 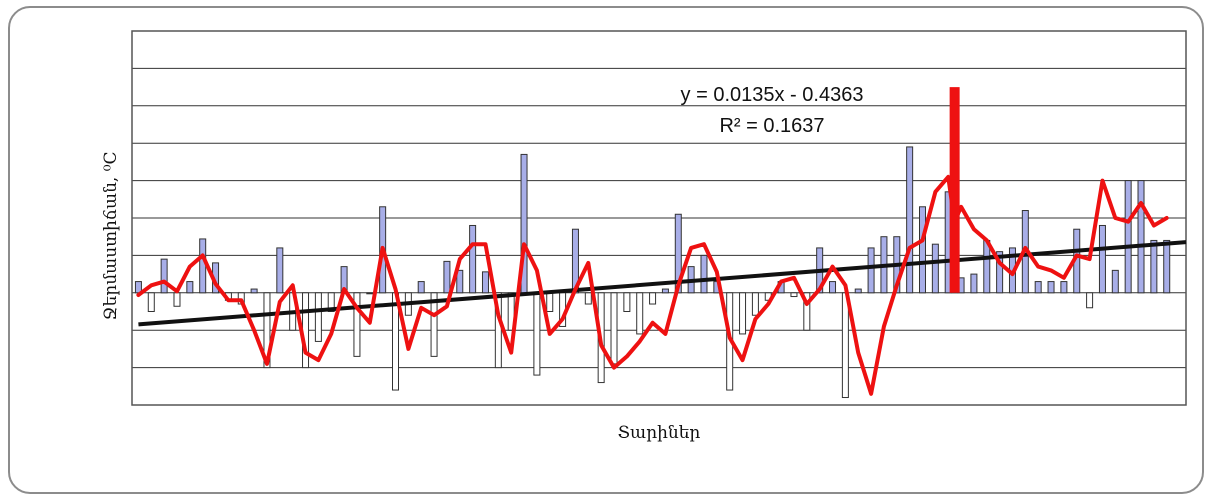 I want to click on y-axis-label: Ջերմաստիճան, ⁰C, so click(x=111, y=235).